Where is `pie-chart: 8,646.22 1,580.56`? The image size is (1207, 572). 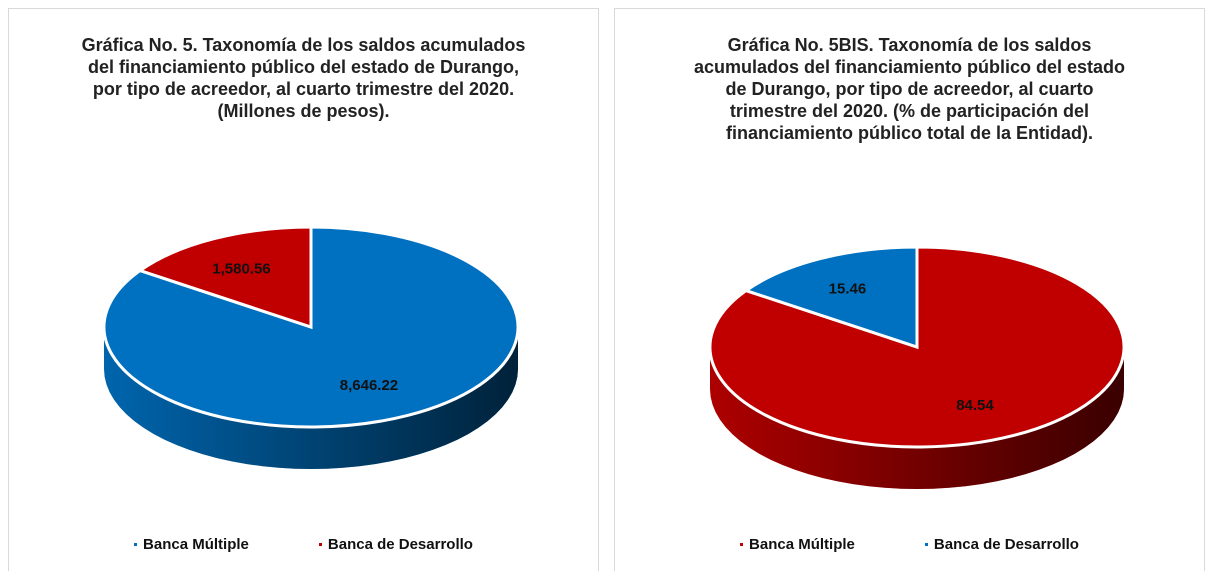 pie-chart: 8,646.22 1,580.56 is located at coordinates (311, 347).